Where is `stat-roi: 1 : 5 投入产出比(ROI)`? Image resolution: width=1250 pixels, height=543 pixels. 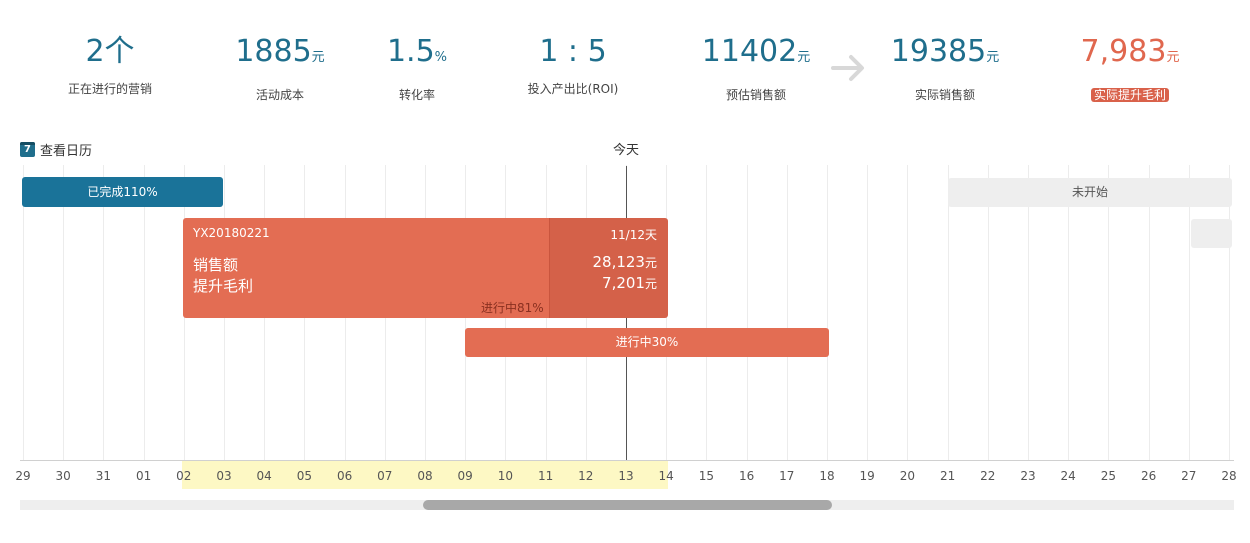
stat-roi: 1 : 5 投入产出比(ROI) is located at coordinates (573, 64).